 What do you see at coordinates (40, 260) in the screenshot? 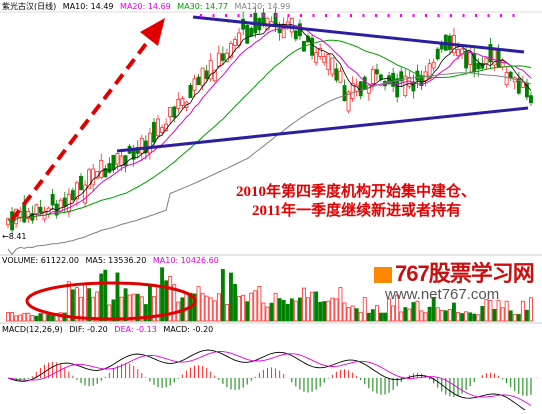
I see `volume-label: VOLUME: 61122.00` at bounding box center [40, 260].